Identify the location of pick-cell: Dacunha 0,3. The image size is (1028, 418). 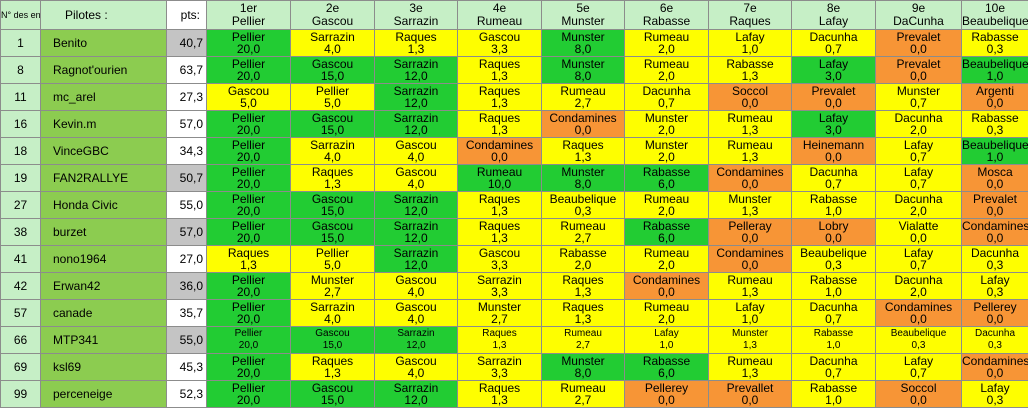
(994, 259).